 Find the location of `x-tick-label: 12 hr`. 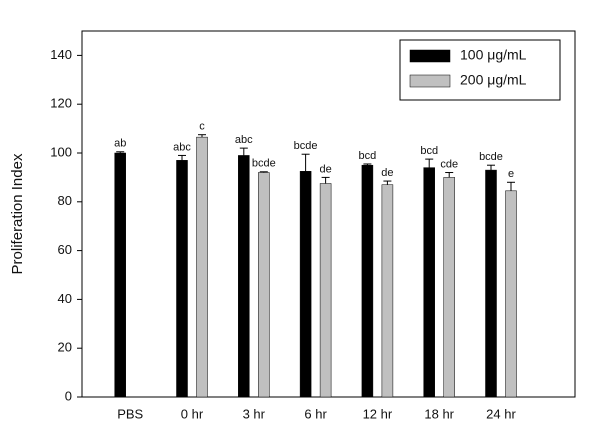

x-tick-label: 12 hr is located at coordinates (378, 413).